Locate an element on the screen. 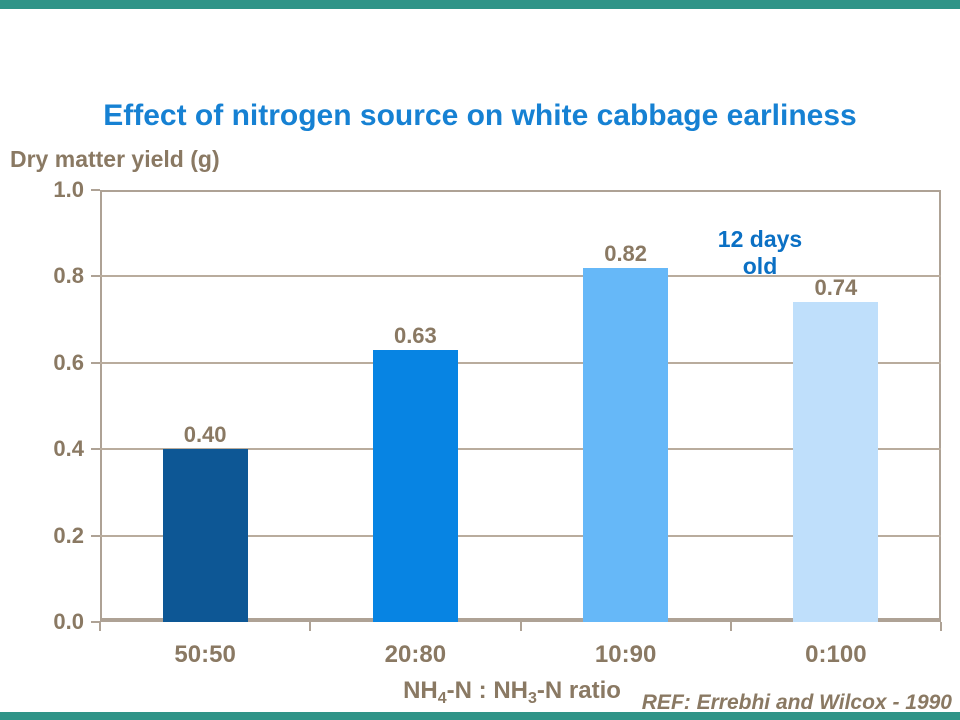  x-category-label: 0:100 is located at coordinates (836, 654).